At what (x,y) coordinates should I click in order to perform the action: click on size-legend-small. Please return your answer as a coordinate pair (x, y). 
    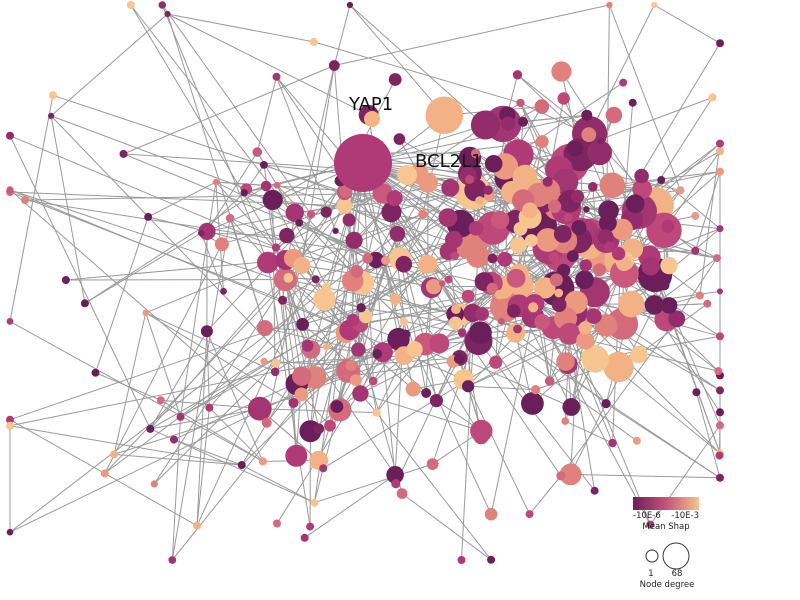
    Looking at the image, I should click on (652, 556).